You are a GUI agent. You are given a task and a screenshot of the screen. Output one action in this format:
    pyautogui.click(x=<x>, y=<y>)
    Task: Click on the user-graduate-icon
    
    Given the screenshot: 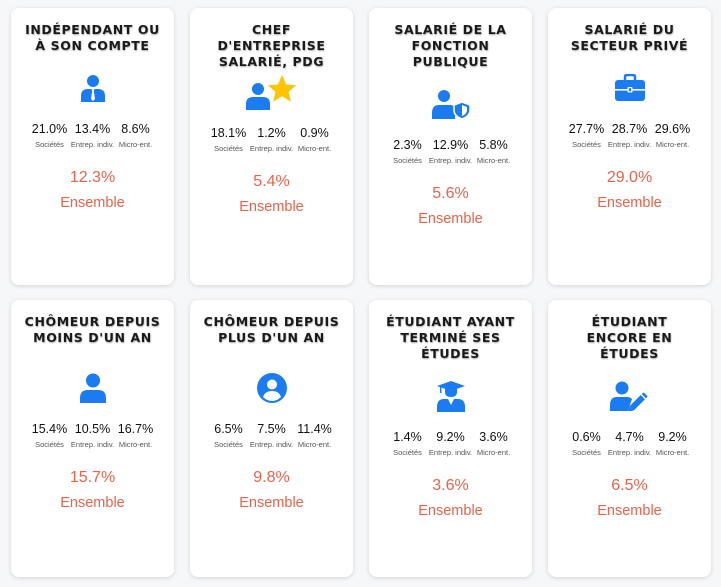 What is the action you would take?
    pyautogui.click(x=451, y=396)
    